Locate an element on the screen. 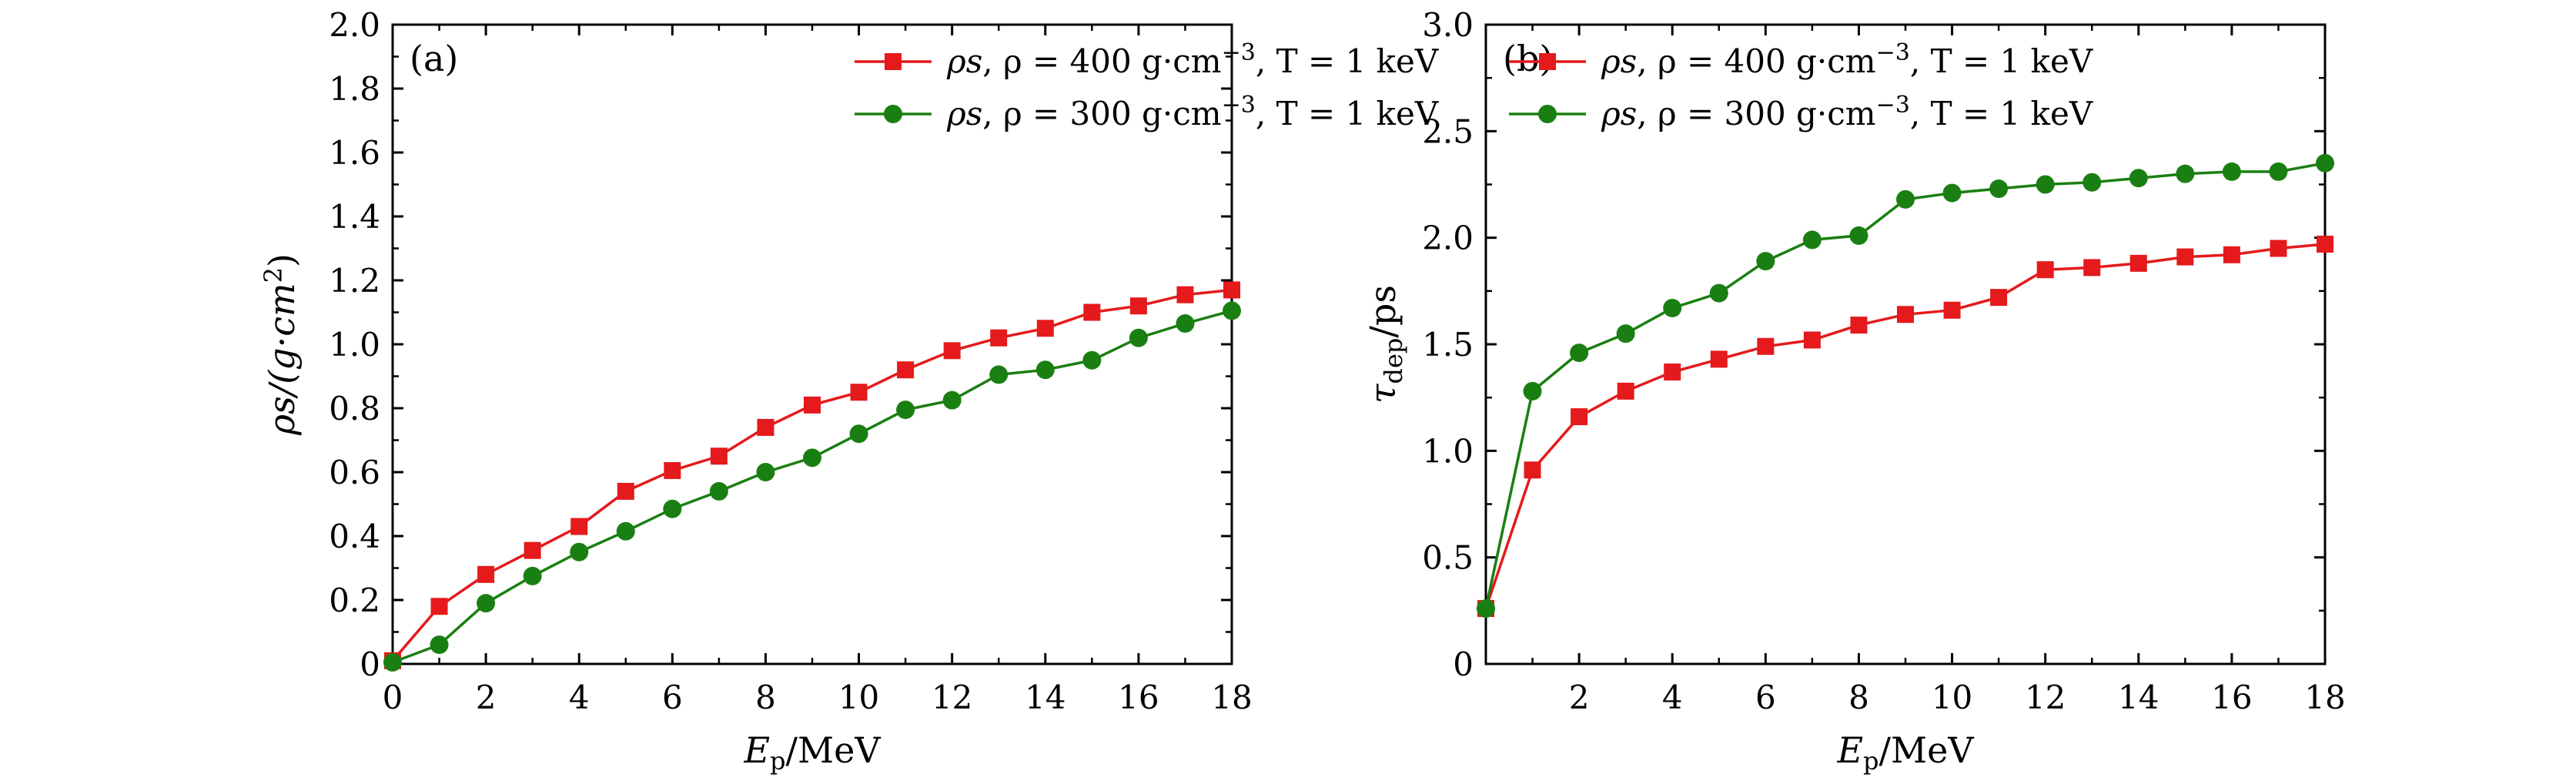 This screenshot has height=781, width=2576. series-line is located at coordinates (812, 487).